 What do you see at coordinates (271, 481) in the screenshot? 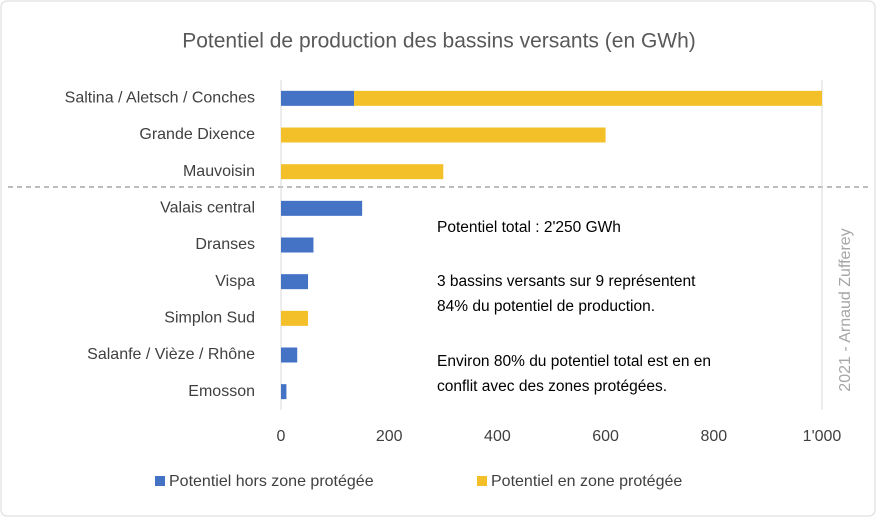
I see `legend-label: Potentiel hors zone protégée` at bounding box center [271, 481].